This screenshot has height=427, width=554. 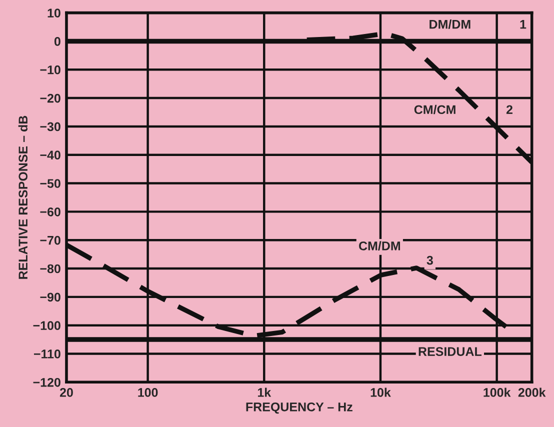 I want to click on annotation: 3, so click(x=429, y=260).